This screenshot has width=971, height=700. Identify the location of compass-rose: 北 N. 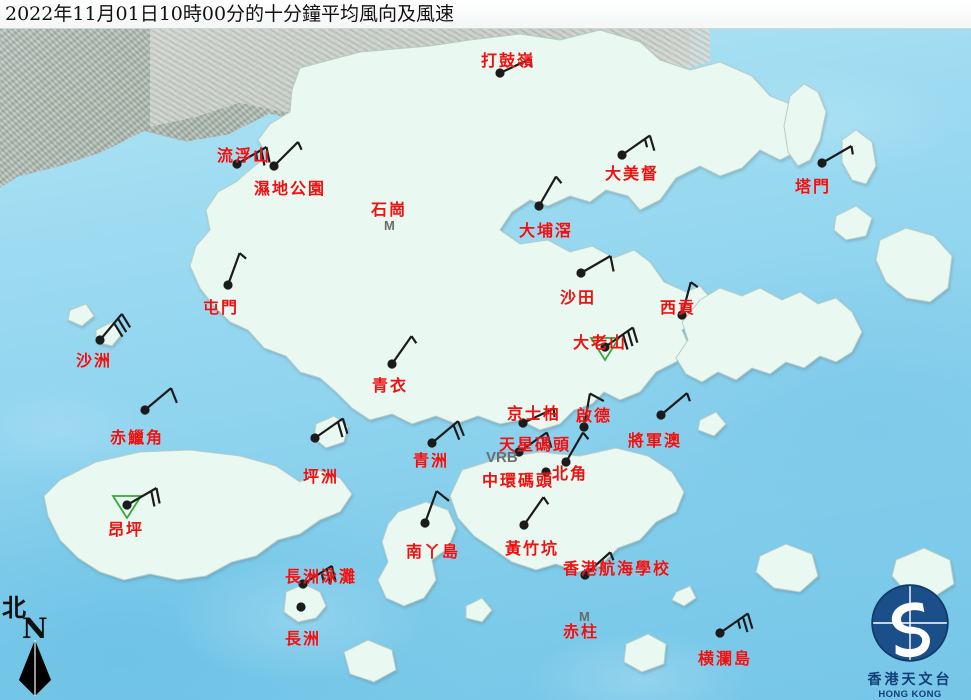
(41, 644).